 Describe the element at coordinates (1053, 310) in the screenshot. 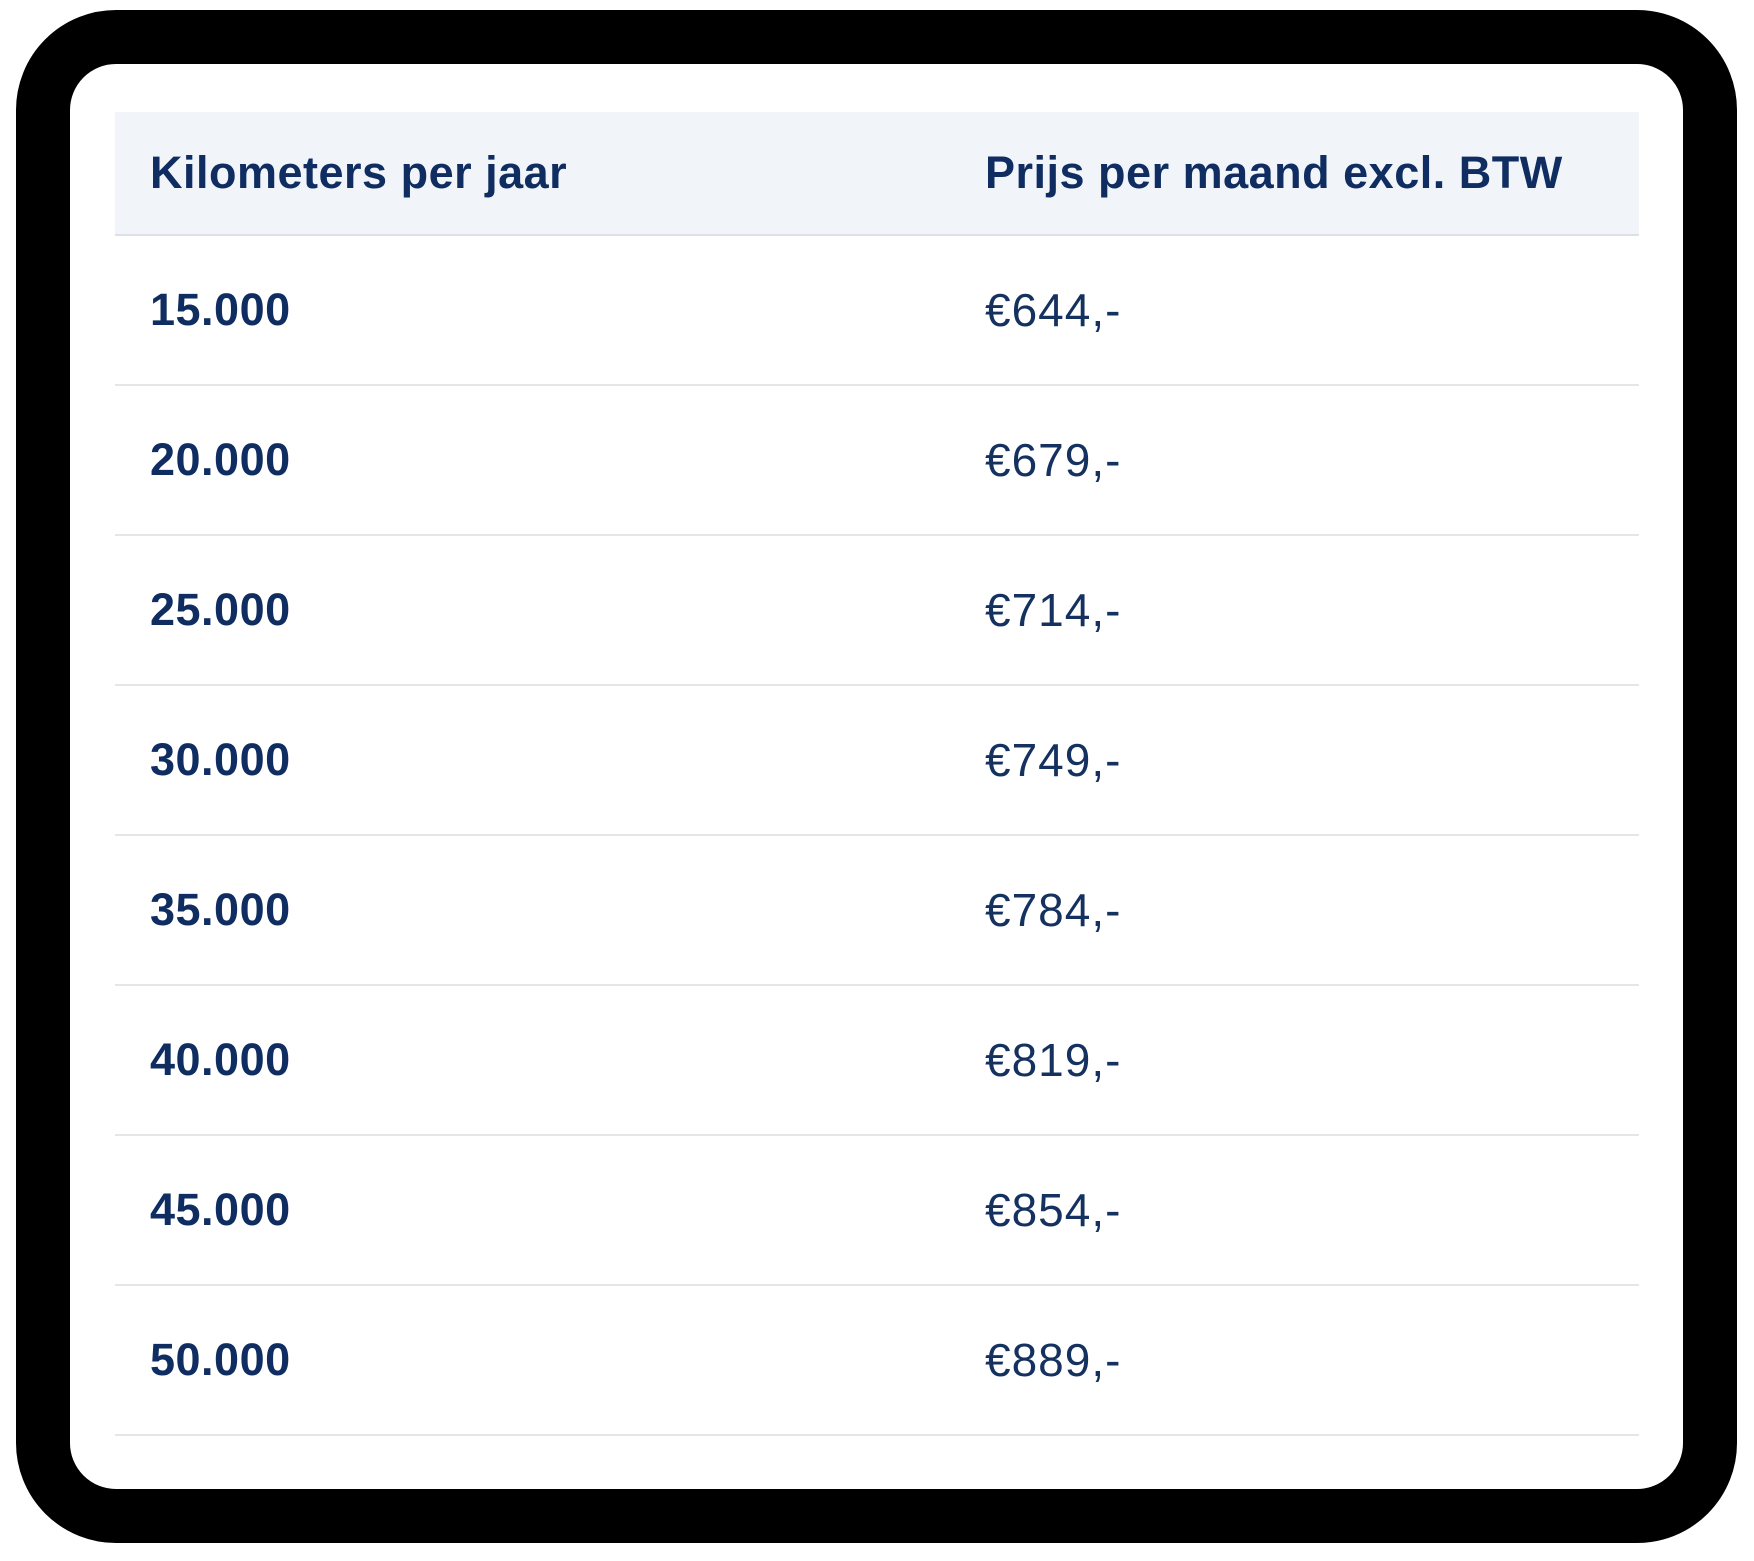

I see `price-value: €644,-` at that location.